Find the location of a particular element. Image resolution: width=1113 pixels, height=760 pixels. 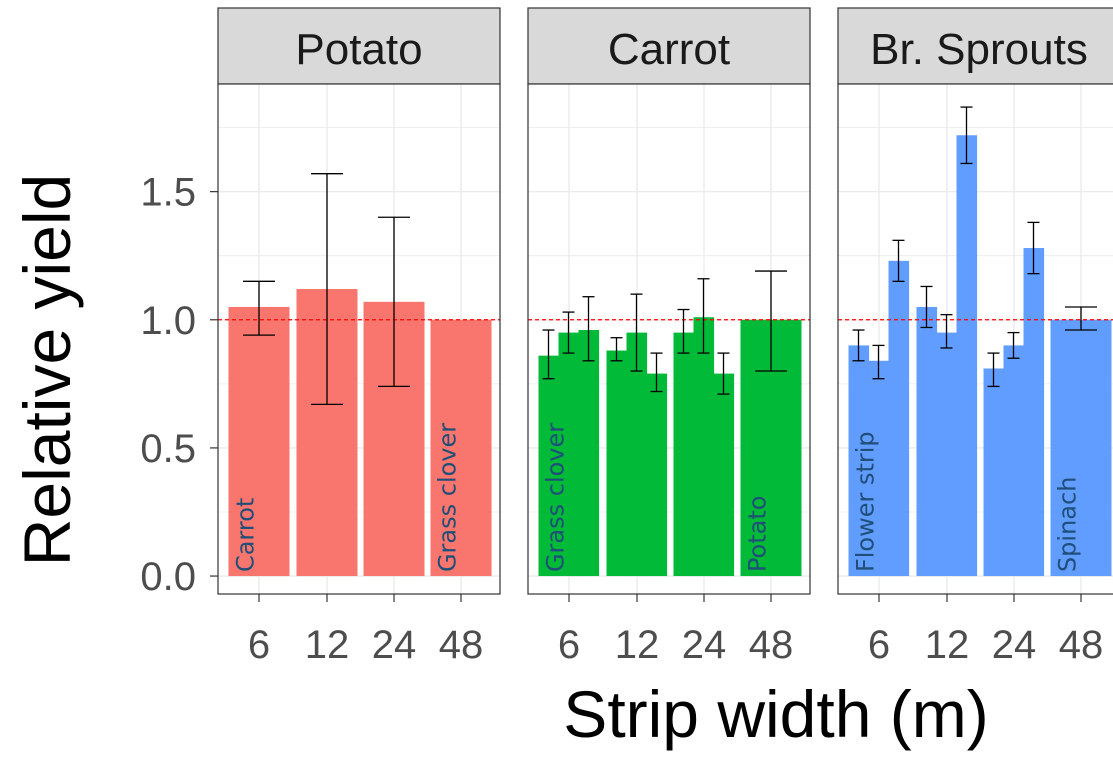

y-tick-label: 0.5 is located at coordinates (168, 449).